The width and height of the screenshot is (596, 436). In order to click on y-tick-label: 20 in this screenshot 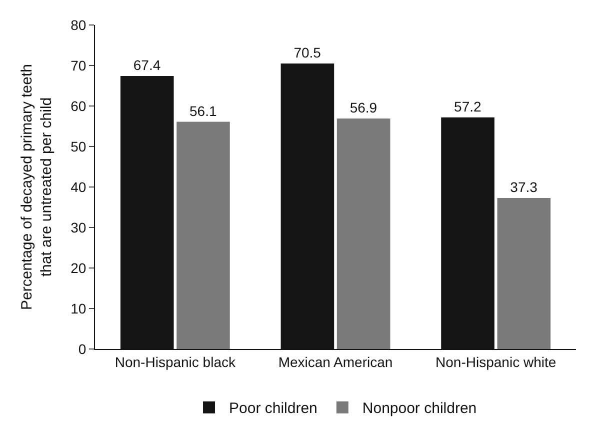, I will do `click(78, 268)`.